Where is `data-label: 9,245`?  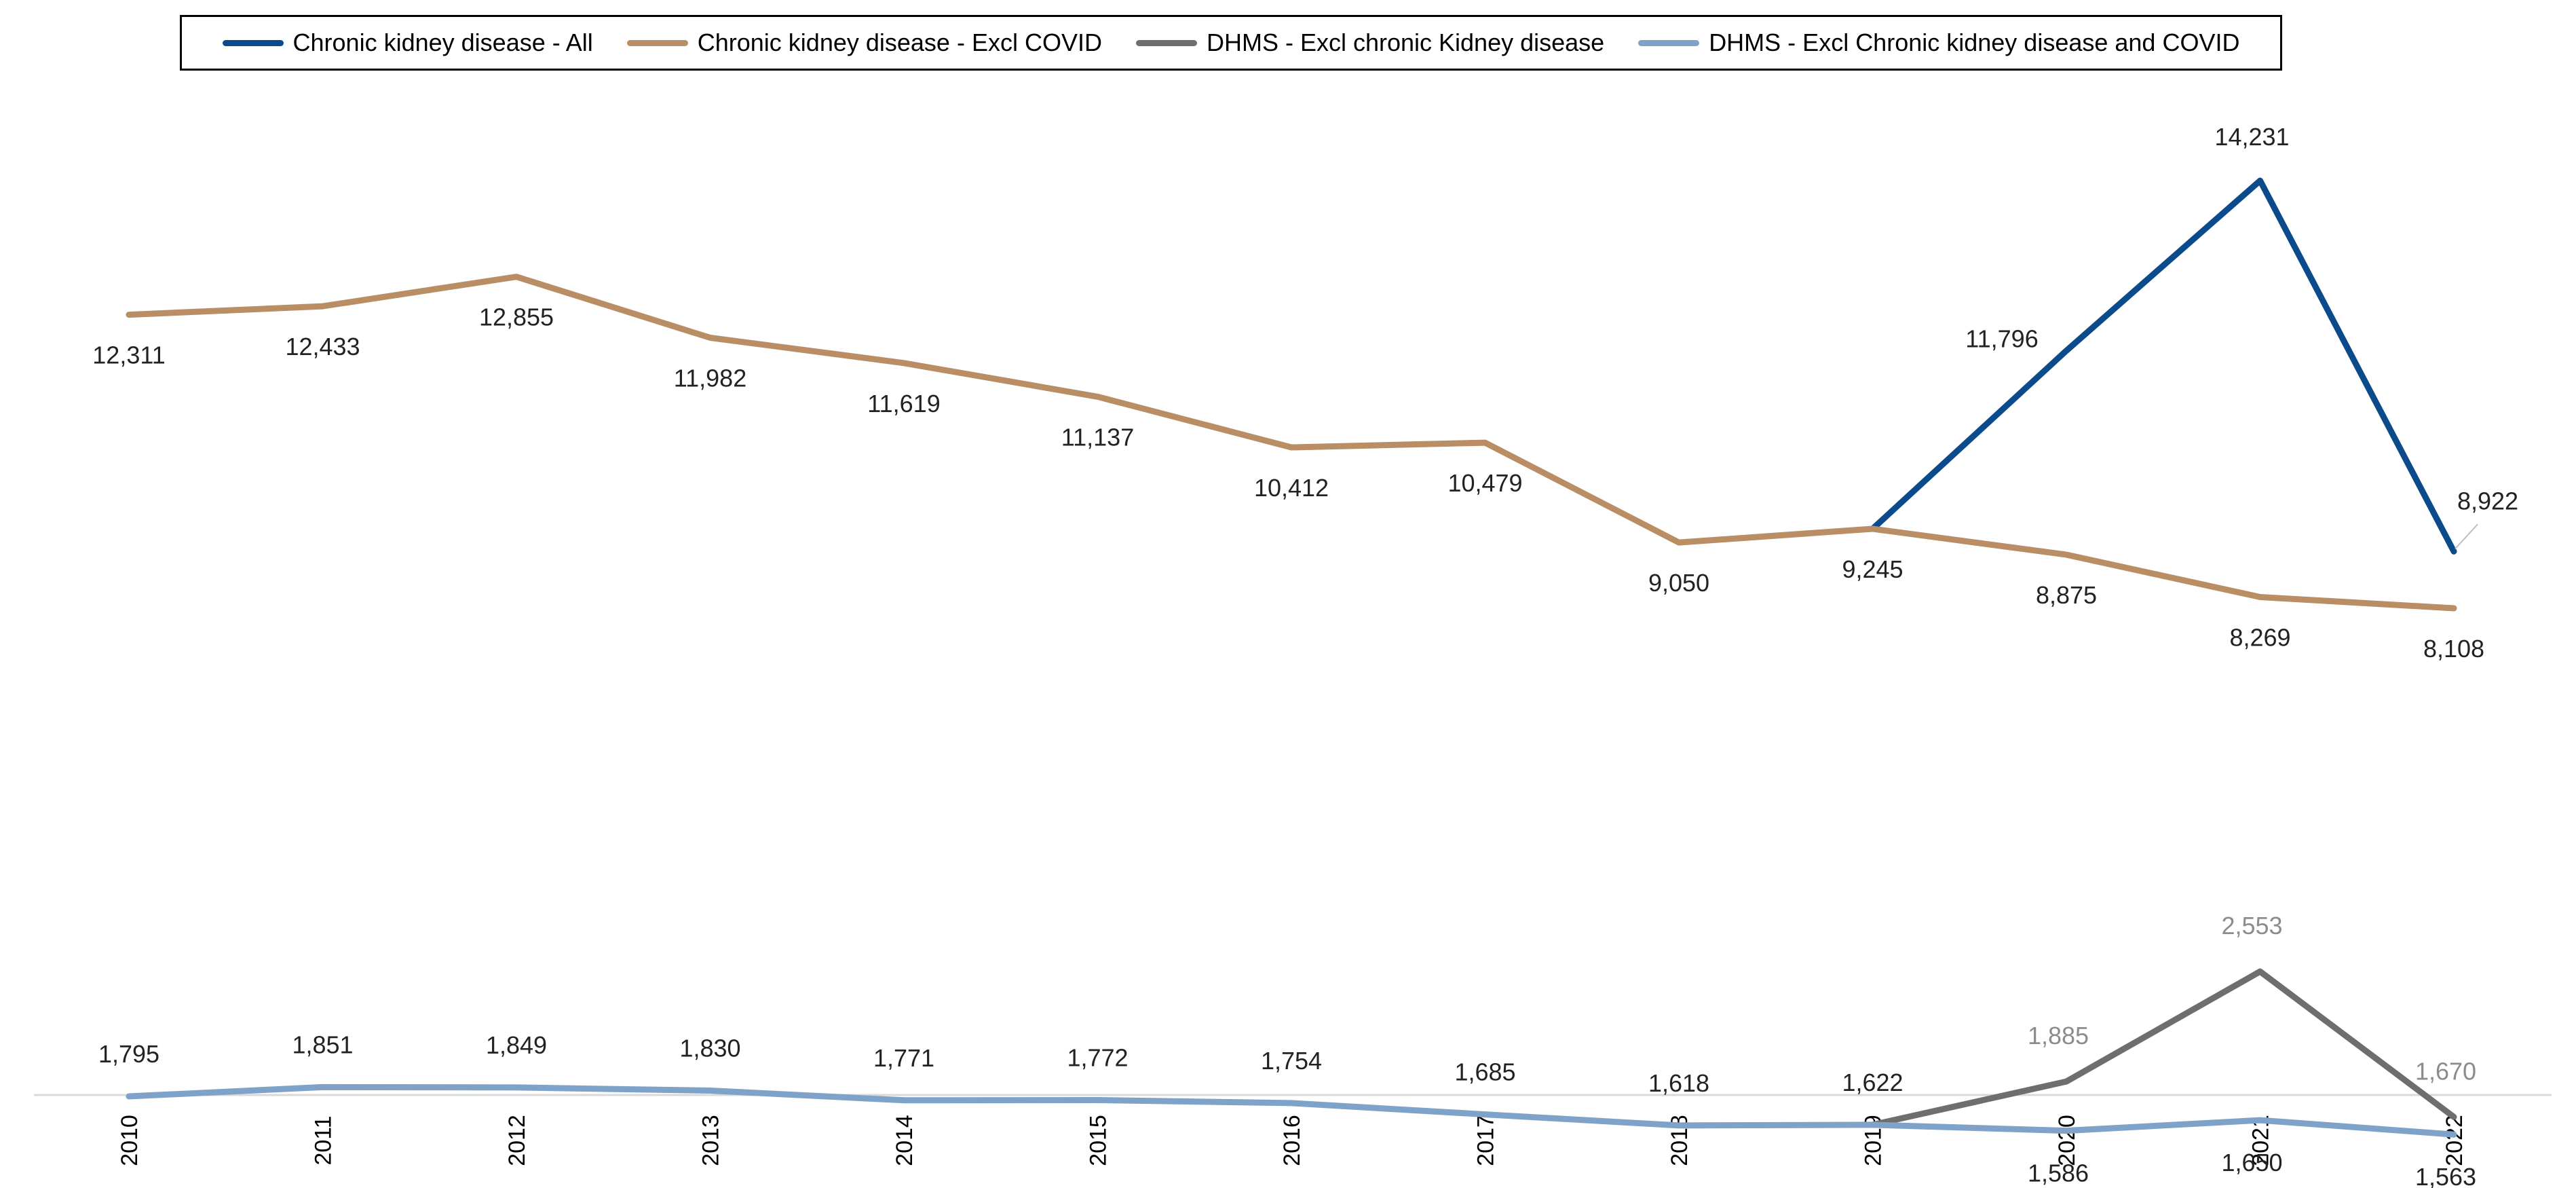
data-label: 9,245 is located at coordinates (1872, 569).